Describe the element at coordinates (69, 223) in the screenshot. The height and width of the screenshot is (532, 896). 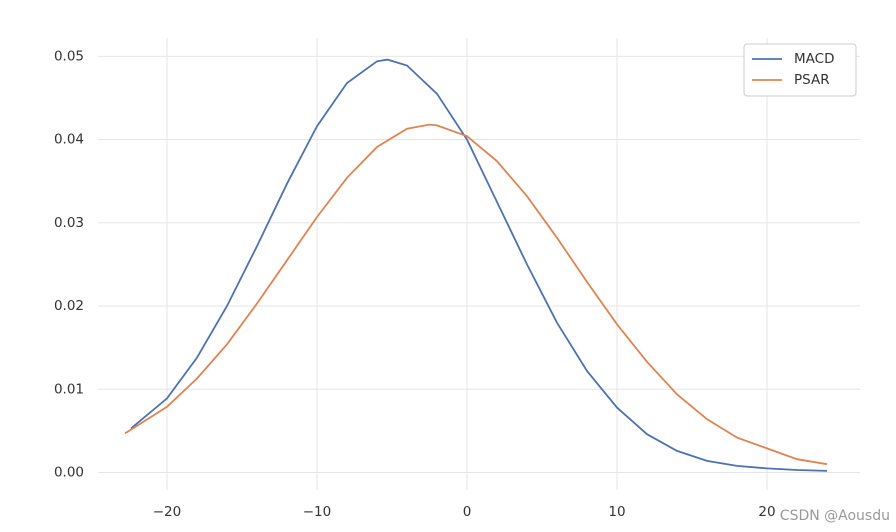
I see `y-tick-label: 0.03` at that location.